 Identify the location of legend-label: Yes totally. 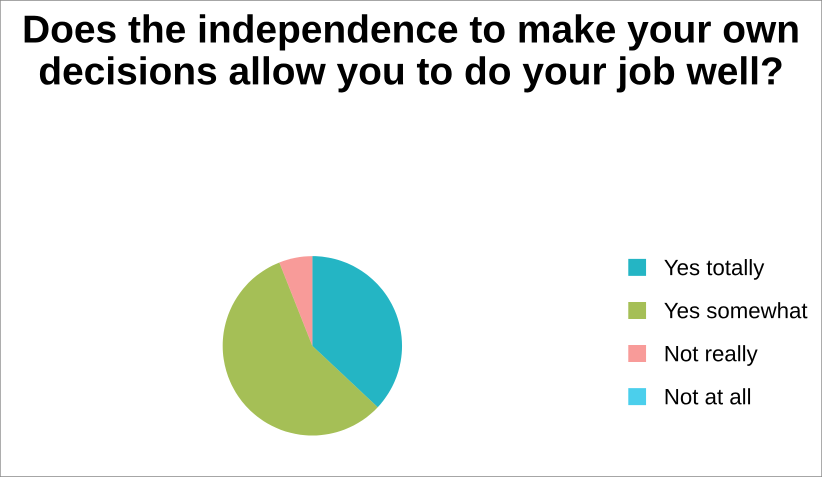
(714, 269).